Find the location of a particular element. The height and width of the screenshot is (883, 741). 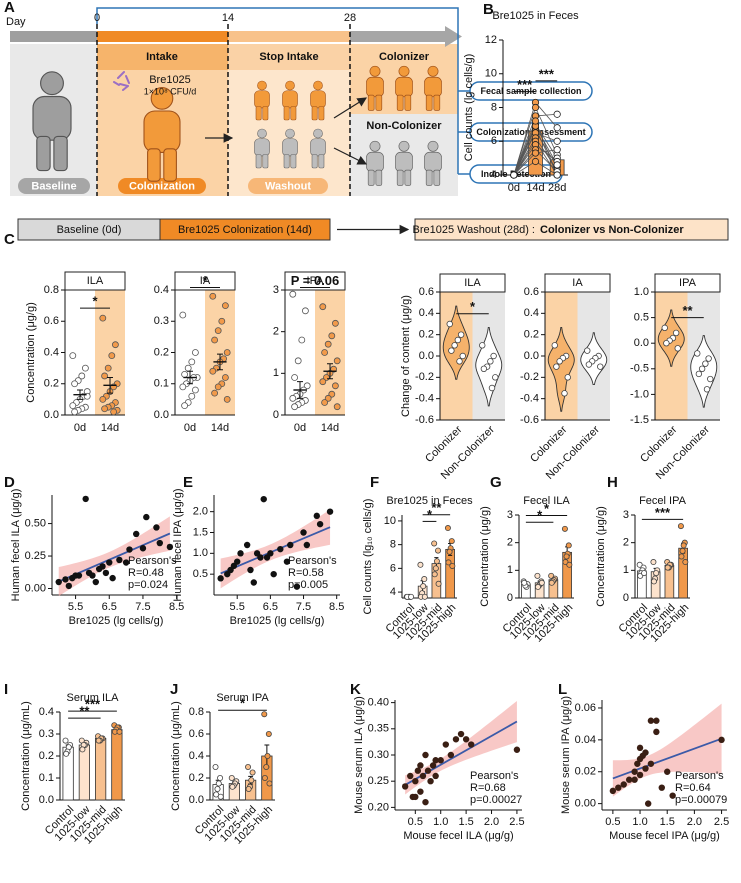

x-tick-label: 0.5 is located at coordinates (415, 822).